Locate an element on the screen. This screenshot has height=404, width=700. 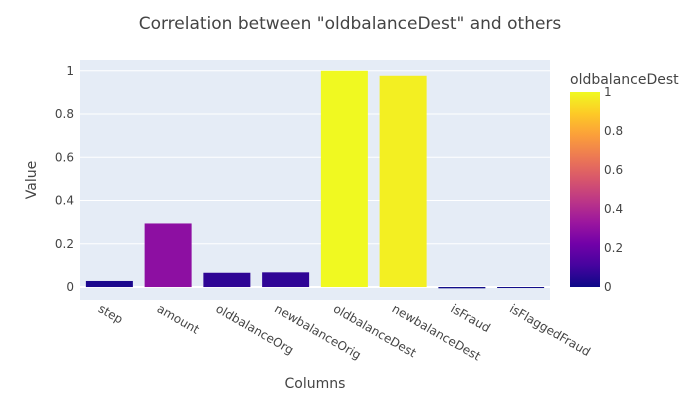
colorbar-tick-label: 0.8 is located at coordinates (613, 131).